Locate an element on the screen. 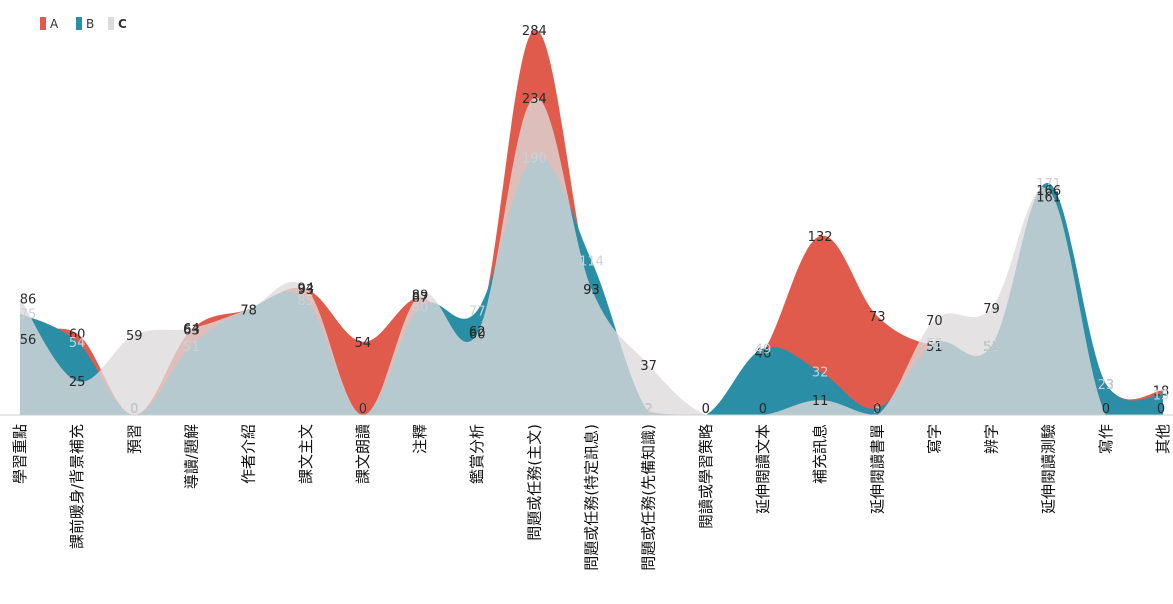 The height and width of the screenshot is (604, 1173). data-label-c-3: 64 is located at coordinates (191, 329).